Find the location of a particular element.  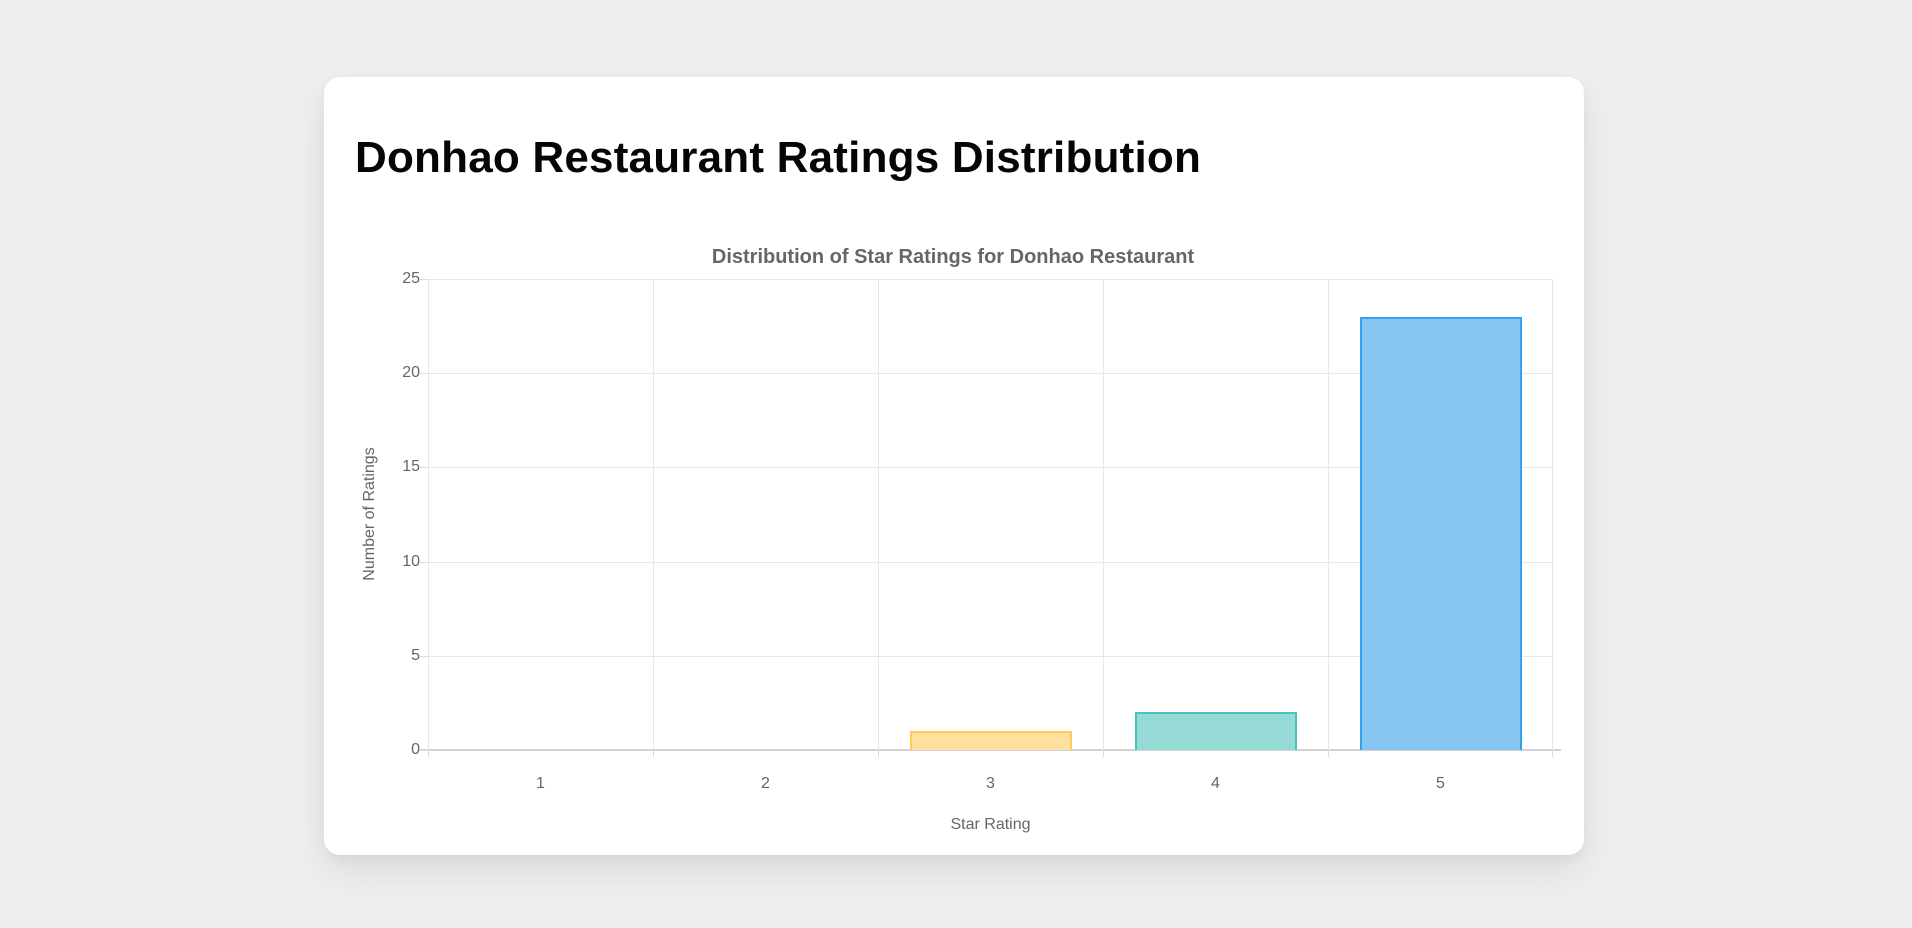

x-tick-label: 5 is located at coordinates (1440, 783).